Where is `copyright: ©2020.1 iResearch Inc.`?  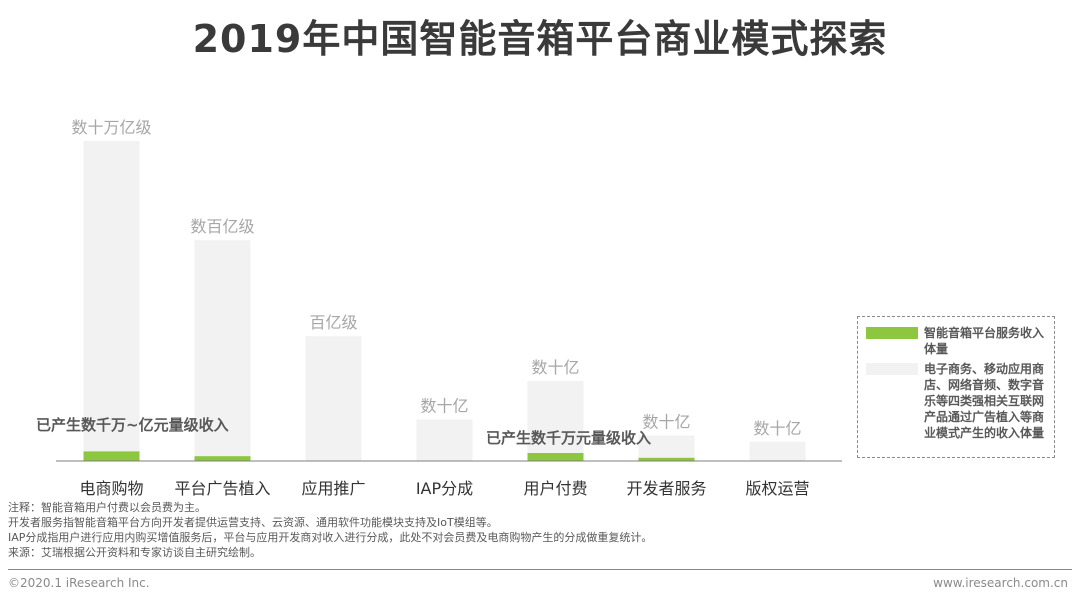 copyright: ©2020.1 iResearch Inc. is located at coordinates (79, 583).